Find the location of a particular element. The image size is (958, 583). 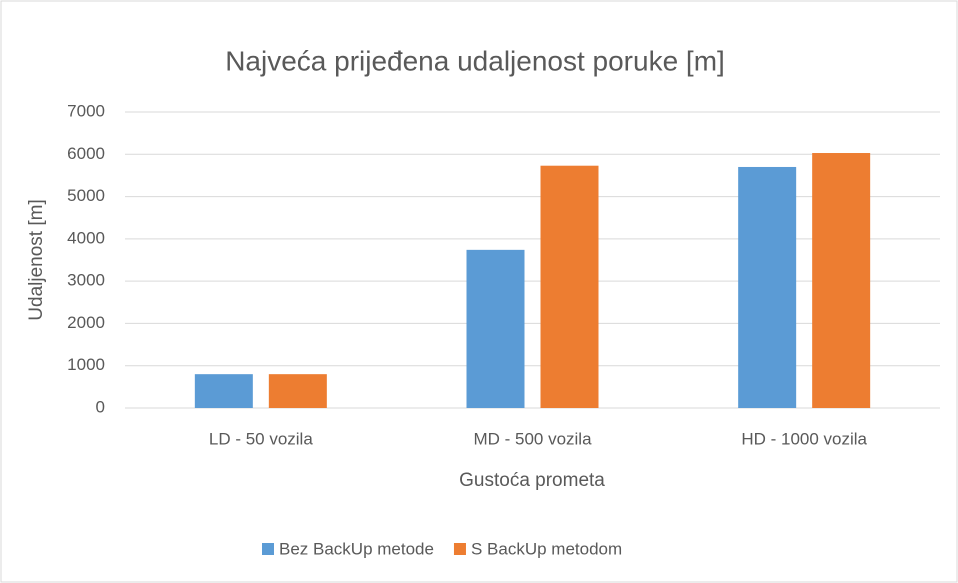

y-axis-title: Udaljenost [m] is located at coordinates (36, 259).